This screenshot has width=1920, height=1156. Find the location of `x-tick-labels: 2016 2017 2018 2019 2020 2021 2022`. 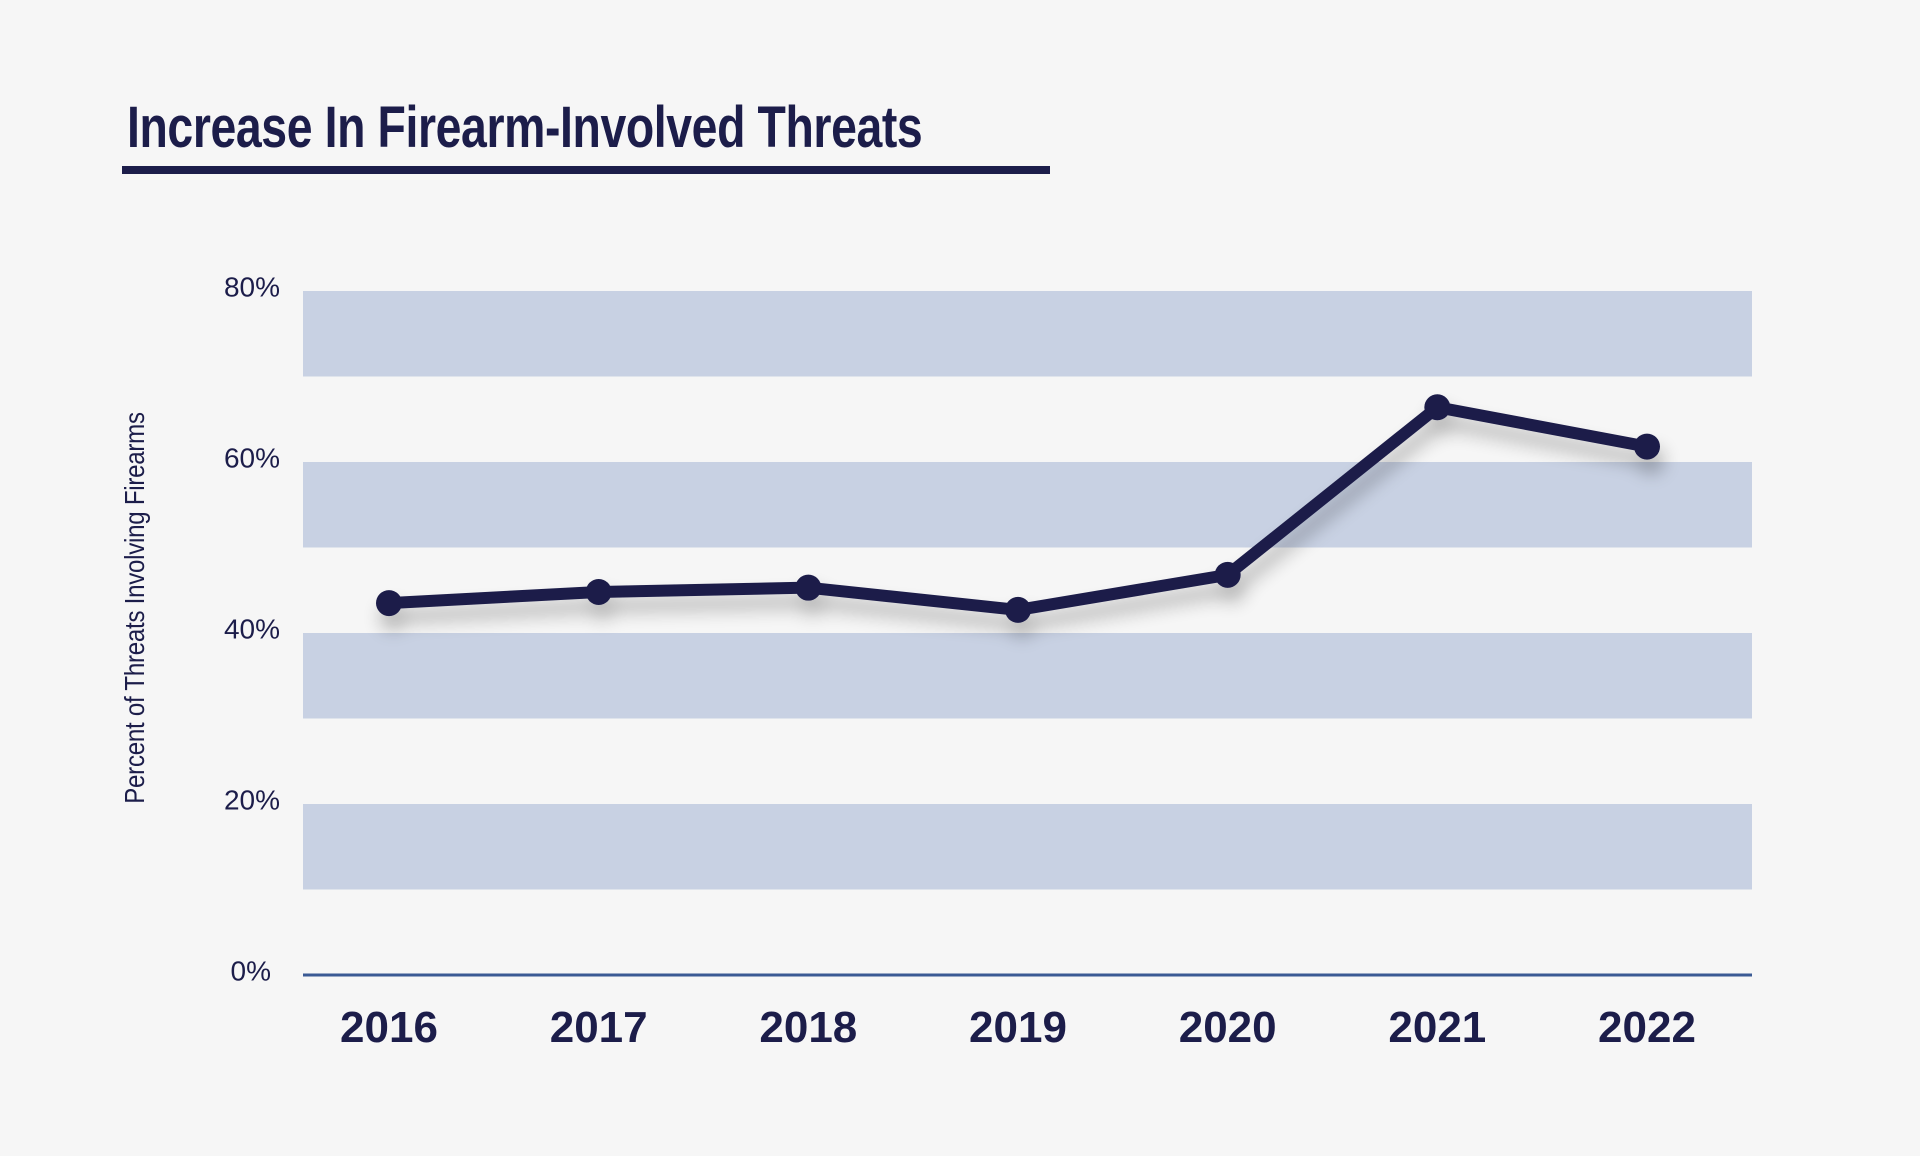

x-tick-labels: 2016 2017 2018 2019 2020 2021 2022 is located at coordinates (1018, 1027).